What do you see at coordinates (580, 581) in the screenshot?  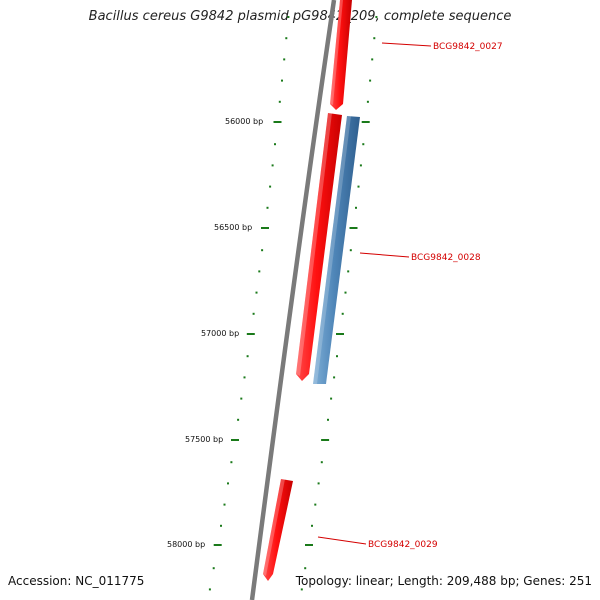 I see `genes-count: 251` at bounding box center [580, 581].